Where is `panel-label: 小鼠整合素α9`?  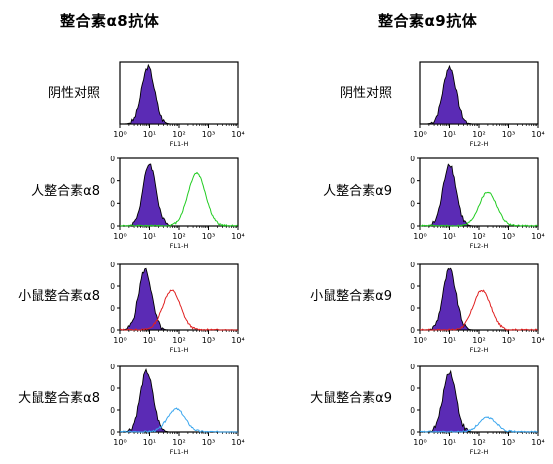 panel-label: 小鼠整合素α9 is located at coordinates (351, 297).